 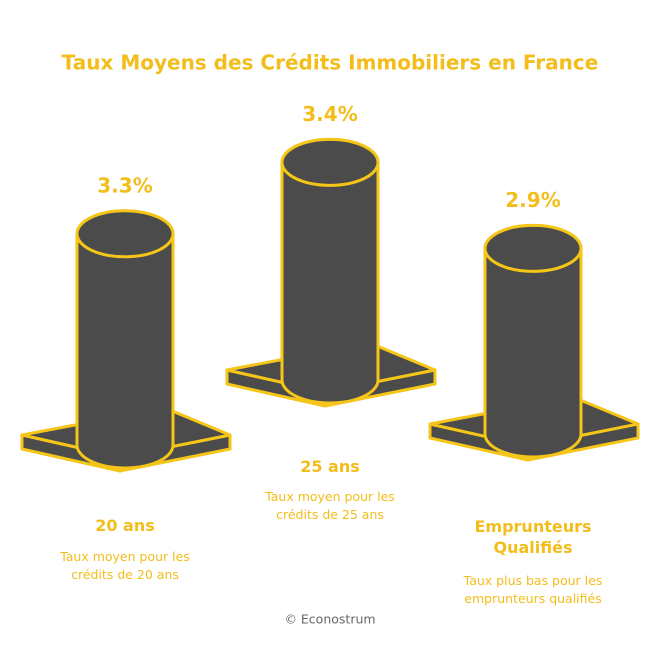 What do you see at coordinates (329, 619) in the screenshot?
I see `source: © Econostrum` at bounding box center [329, 619].